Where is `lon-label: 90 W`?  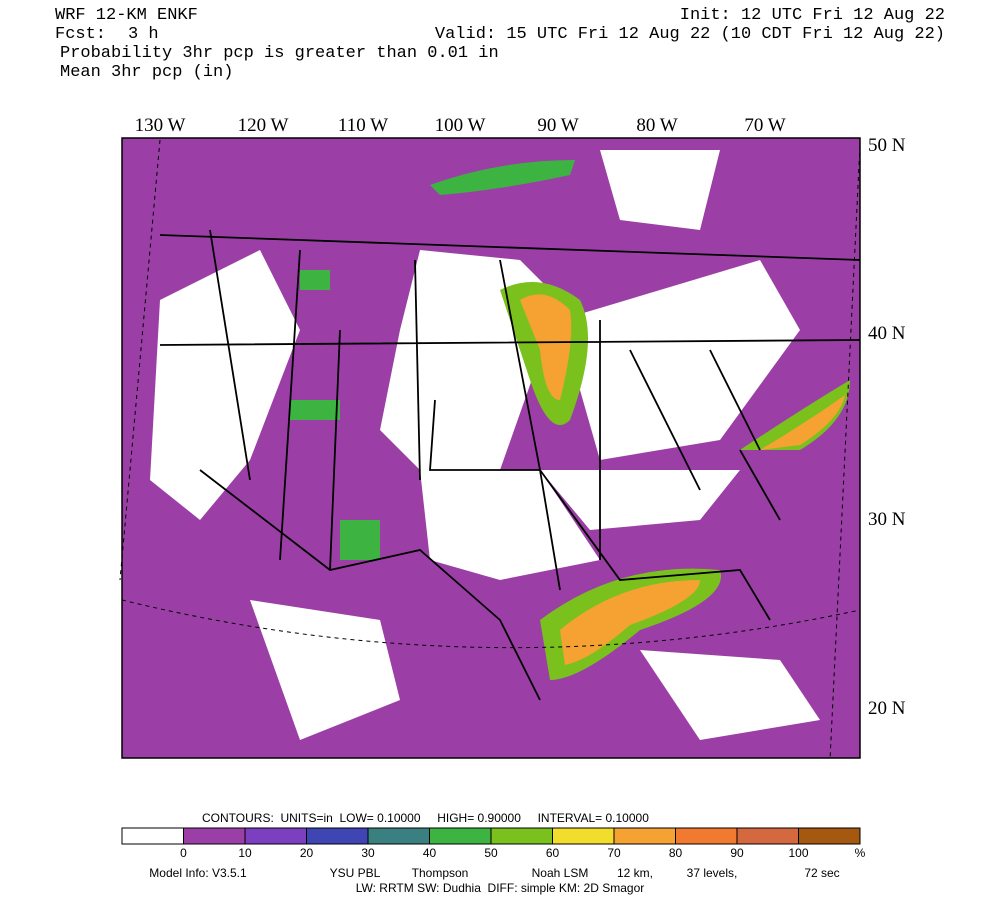
lon-label: 90 W is located at coordinates (557, 125).